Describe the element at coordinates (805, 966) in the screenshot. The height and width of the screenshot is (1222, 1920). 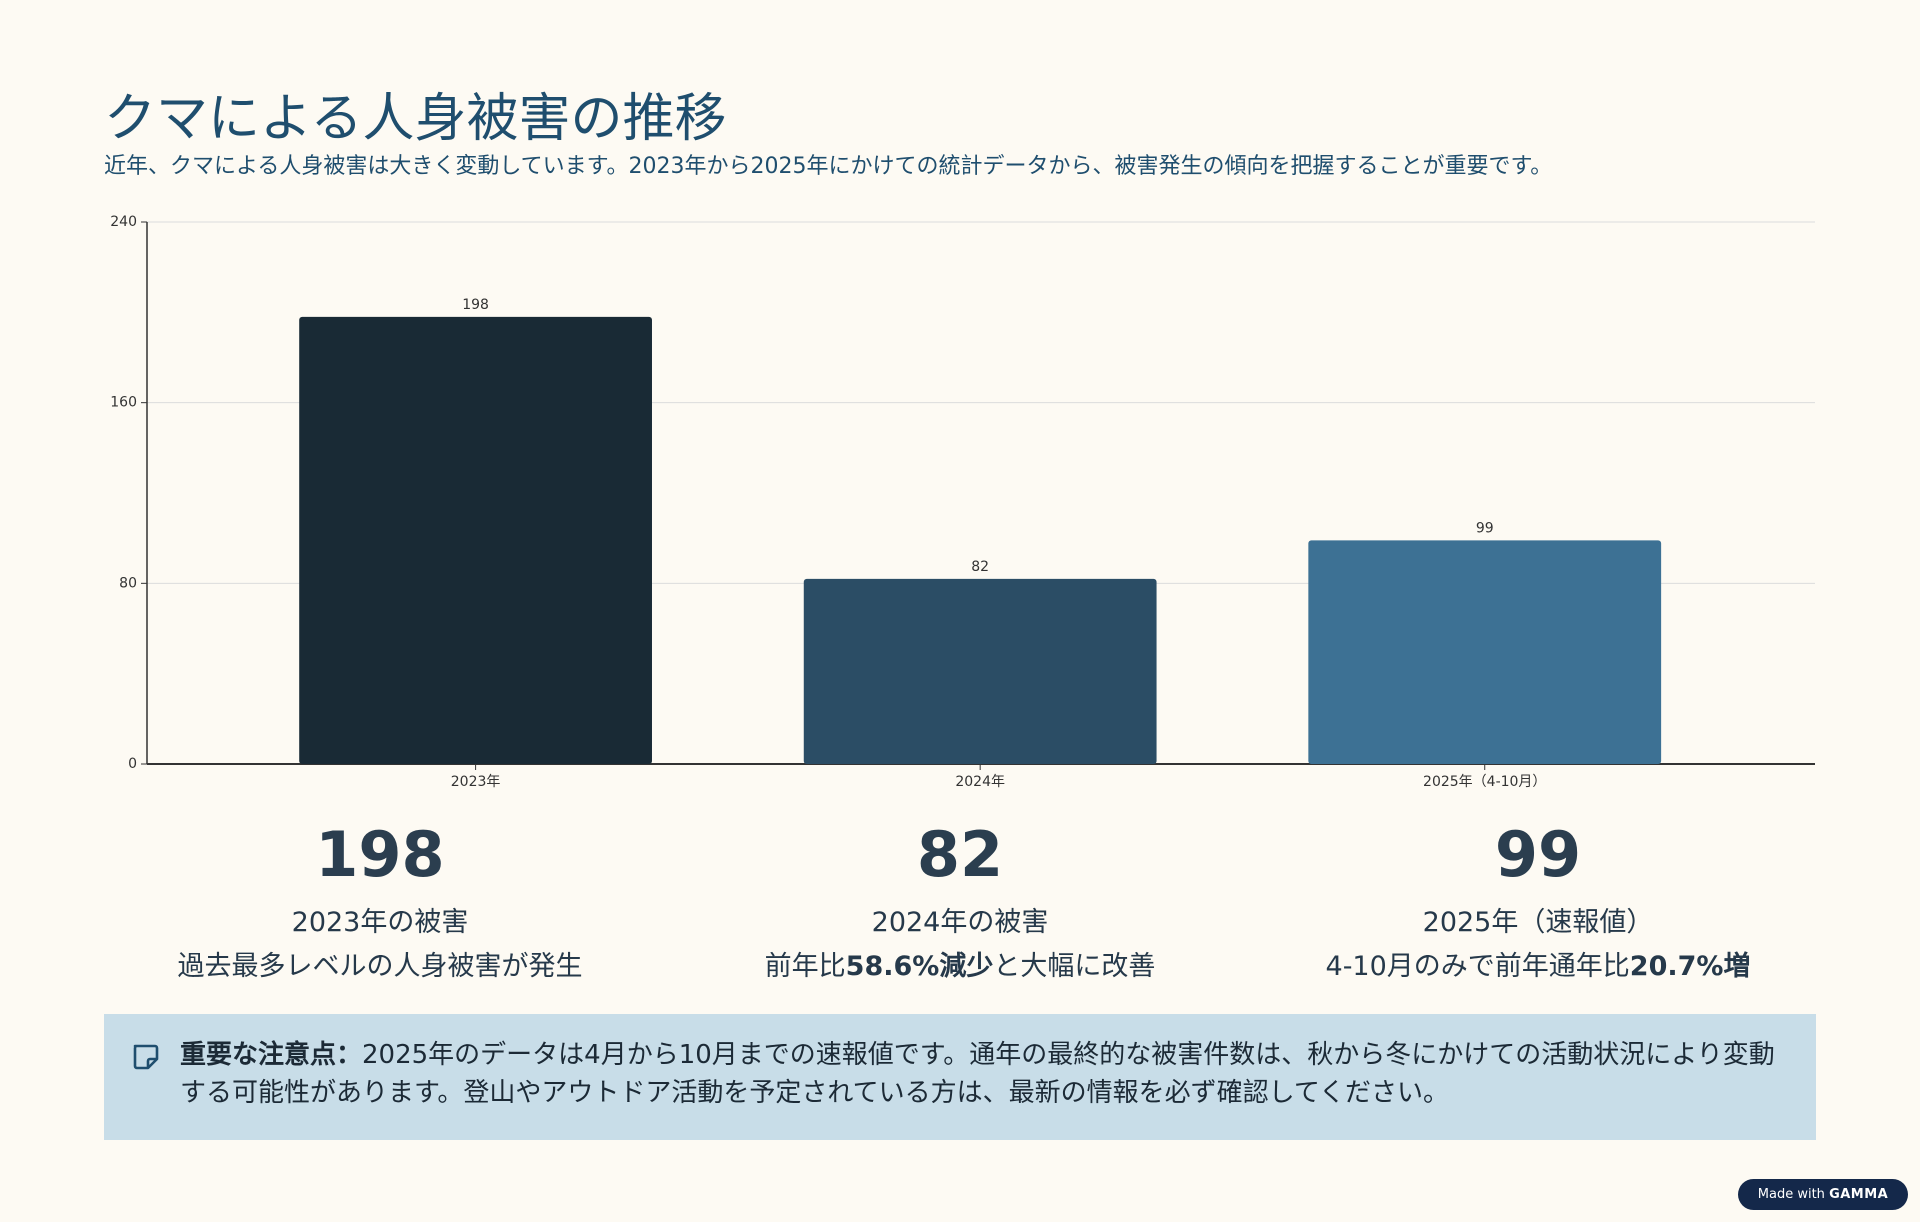
I see `stat-desc-part: 前年比` at that location.